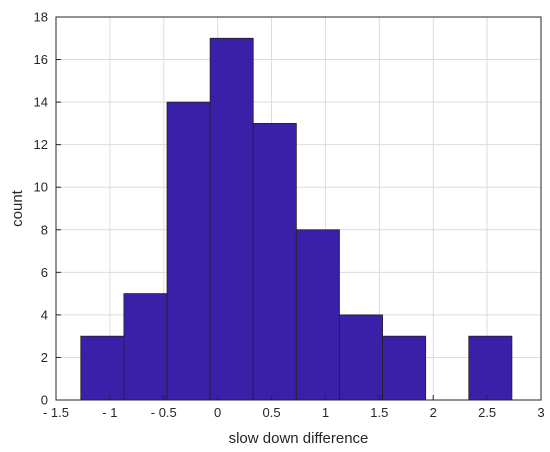  What do you see at coordinates (44, 272) in the screenshot?
I see `y-tick-label-3: 6` at bounding box center [44, 272].